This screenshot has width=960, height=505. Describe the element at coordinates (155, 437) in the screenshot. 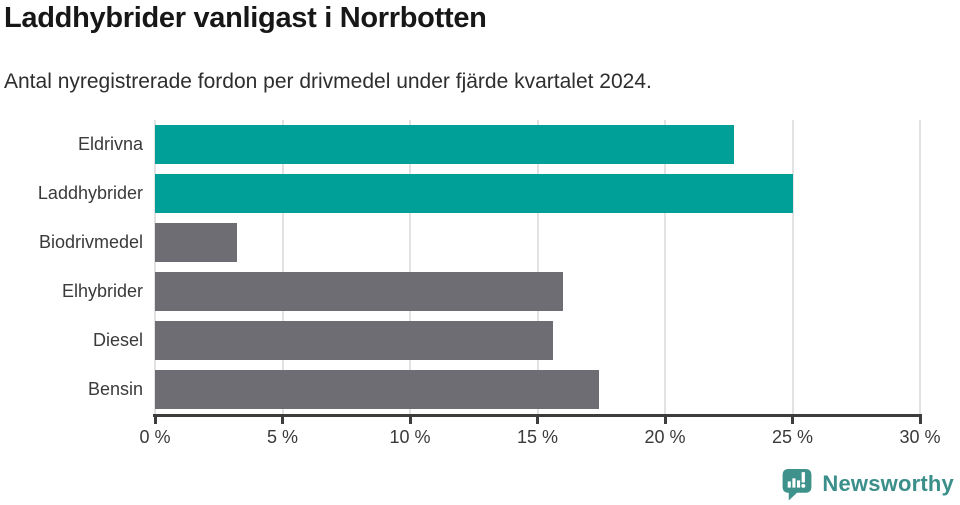

I see `x-tick-label-0: 0 %` at that location.